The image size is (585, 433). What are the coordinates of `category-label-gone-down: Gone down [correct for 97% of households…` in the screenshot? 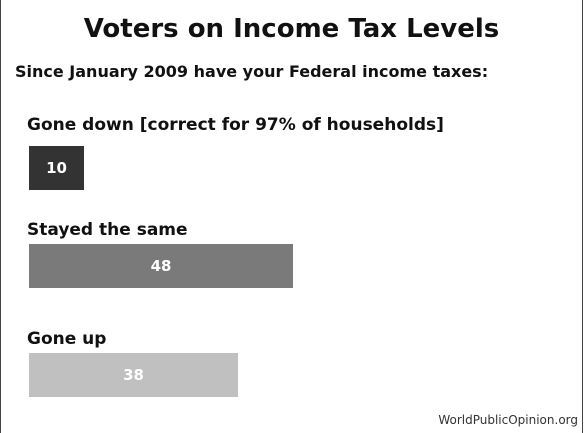 It's located at (235, 125).